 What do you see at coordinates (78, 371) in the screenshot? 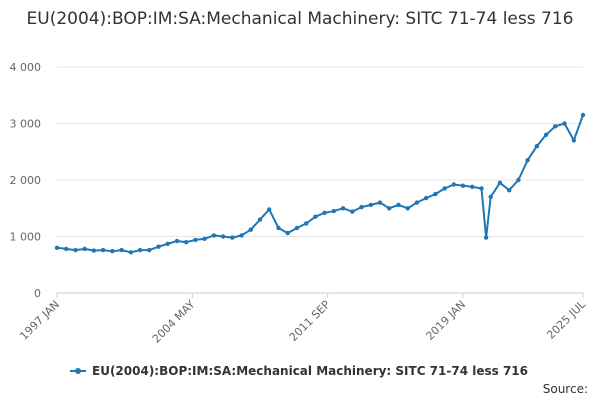
I see `legend-marker-icon` at bounding box center [78, 371].